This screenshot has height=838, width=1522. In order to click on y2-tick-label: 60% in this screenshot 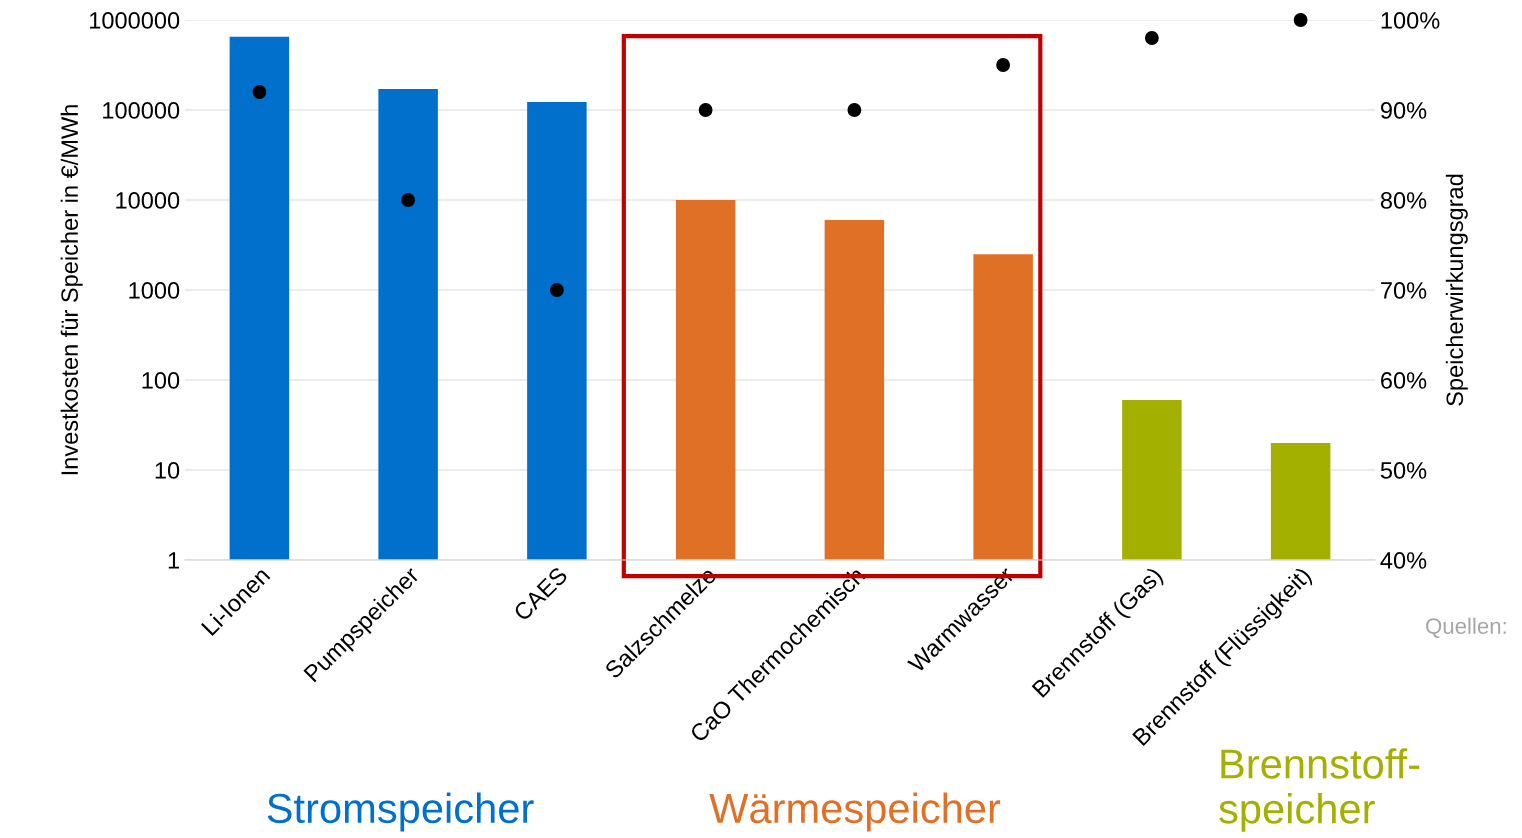, I will do `click(1404, 380)`.